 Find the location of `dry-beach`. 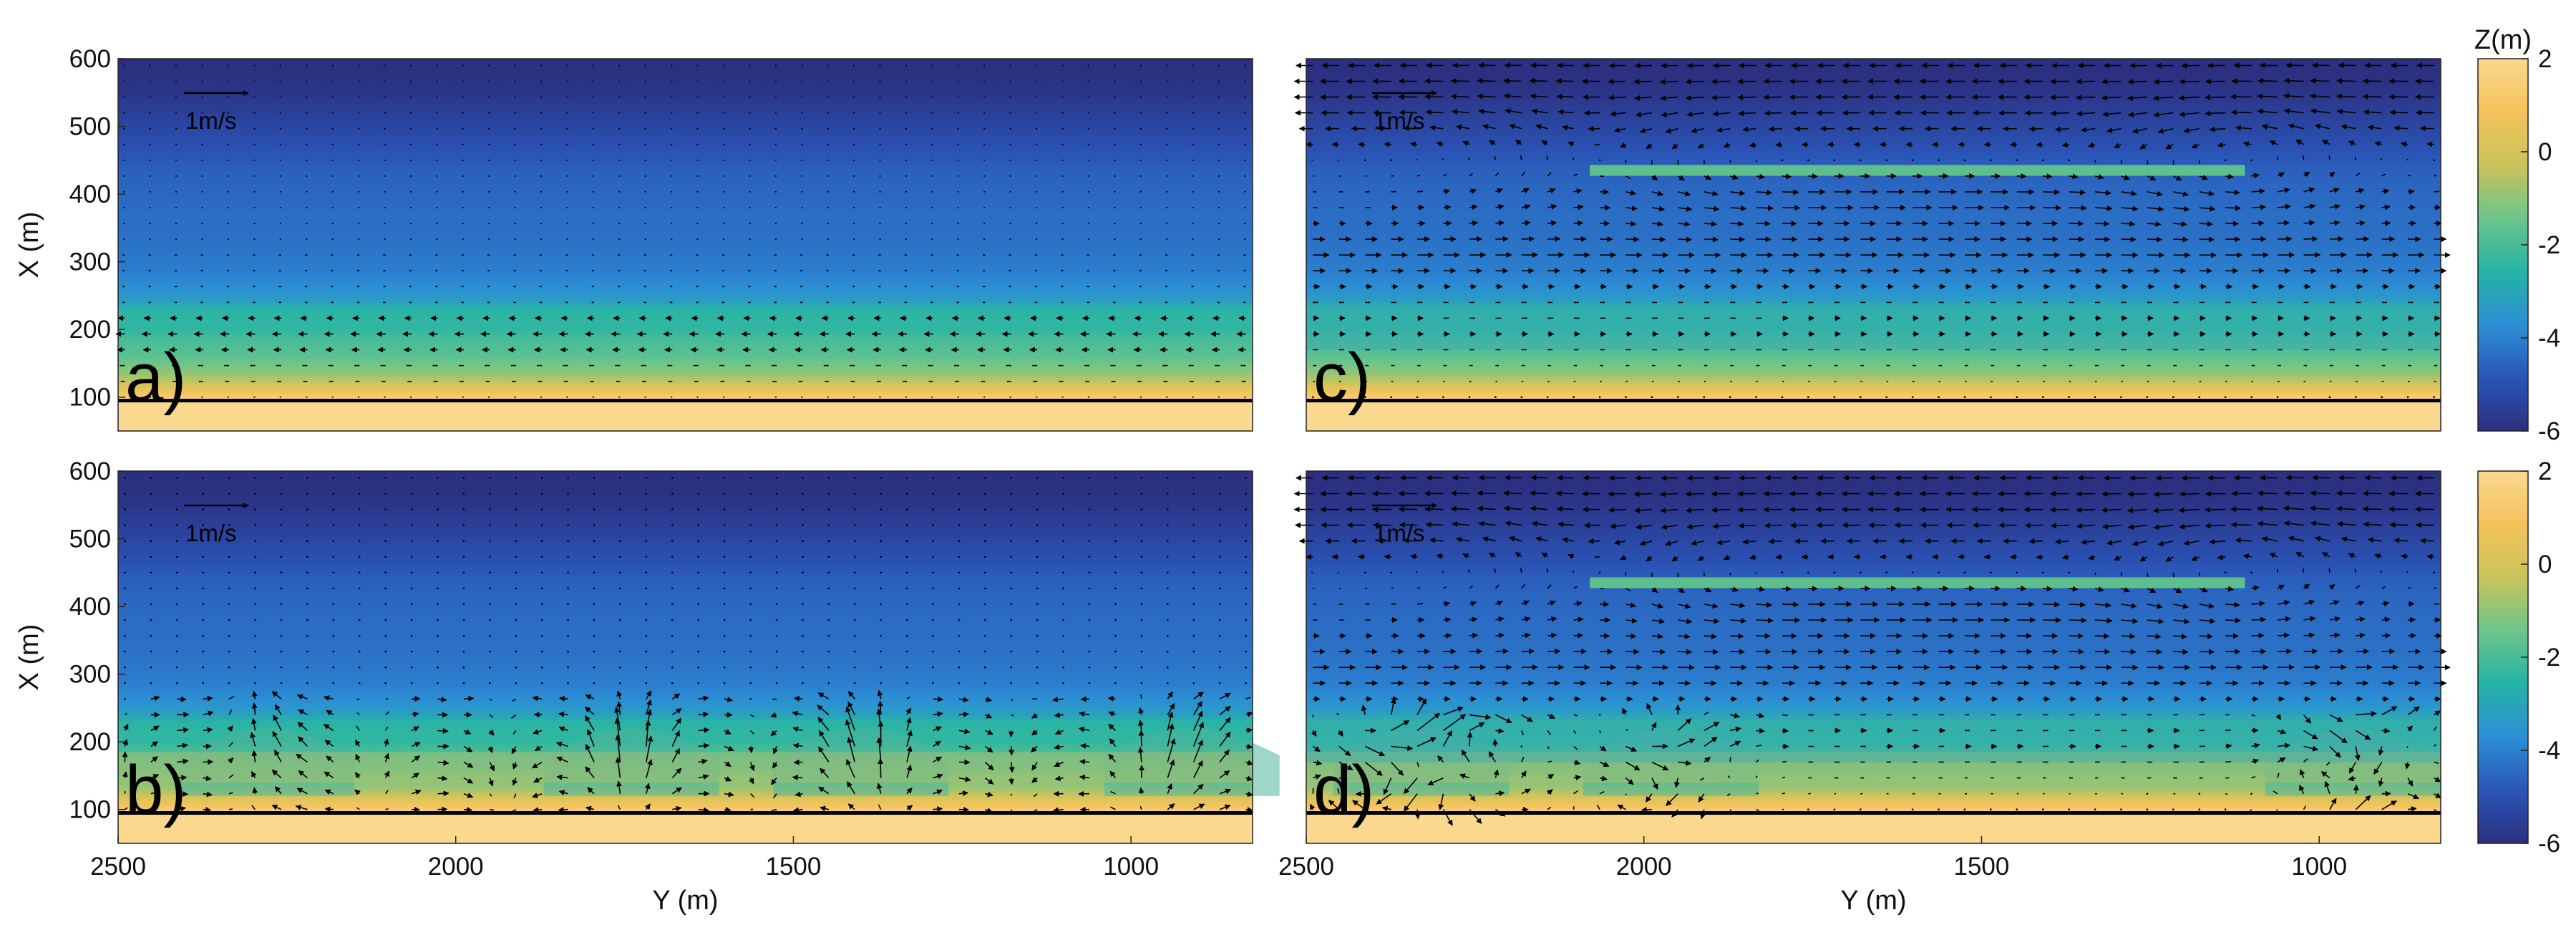

dry-beach is located at coordinates (1873, 415).